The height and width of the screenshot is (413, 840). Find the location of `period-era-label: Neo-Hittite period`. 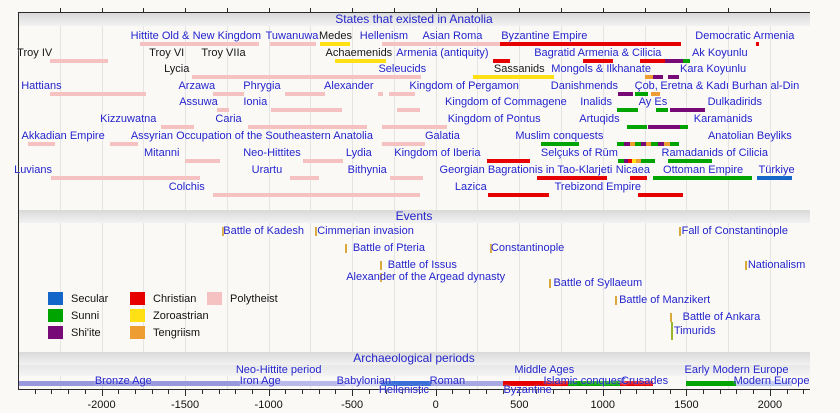

period-era-label: Neo-Hittite period is located at coordinates (278, 370).